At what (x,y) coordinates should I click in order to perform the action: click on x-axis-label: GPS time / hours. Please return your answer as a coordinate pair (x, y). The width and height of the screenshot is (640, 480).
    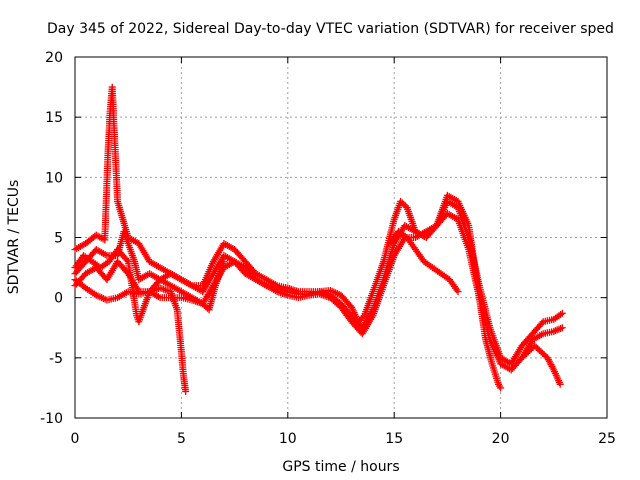
    Looking at the image, I should click on (340, 467).